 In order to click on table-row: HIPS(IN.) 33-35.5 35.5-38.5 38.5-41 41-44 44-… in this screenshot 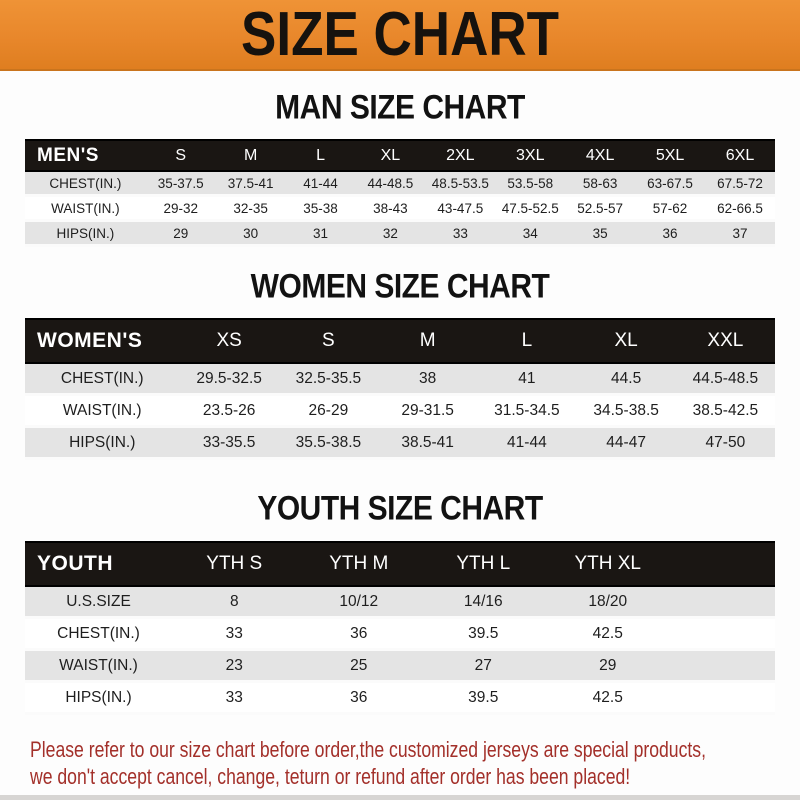, I will do `click(400, 443)`.